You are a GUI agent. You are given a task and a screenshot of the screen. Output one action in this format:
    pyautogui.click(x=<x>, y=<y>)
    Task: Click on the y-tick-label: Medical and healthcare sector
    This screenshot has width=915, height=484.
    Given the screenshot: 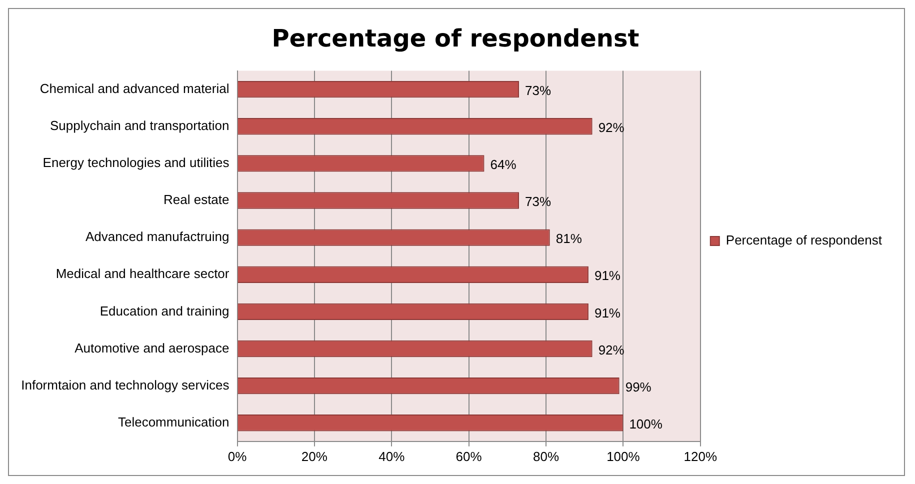 What is the action you would take?
    pyautogui.click(x=143, y=274)
    